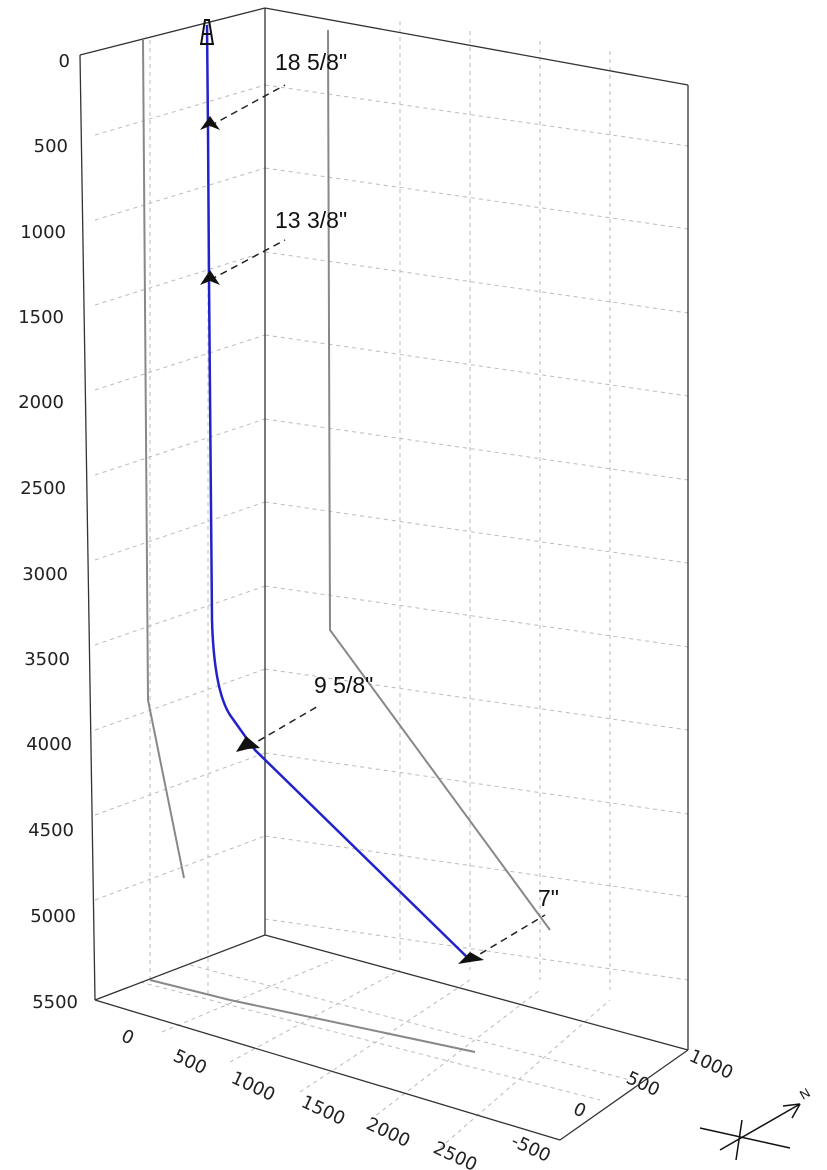 This screenshot has width=827, height=1170. I want to click on depth-tick-label: 2500, so click(43, 488).